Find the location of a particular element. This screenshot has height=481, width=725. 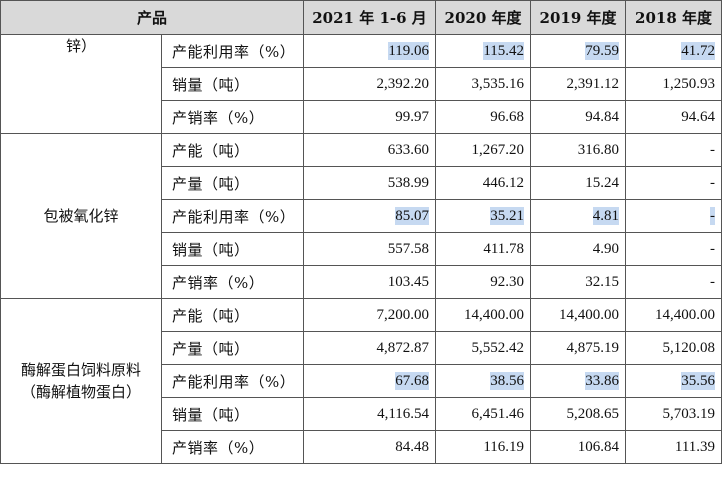

product-name-line: 锌） is located at coordinates (80, 46).